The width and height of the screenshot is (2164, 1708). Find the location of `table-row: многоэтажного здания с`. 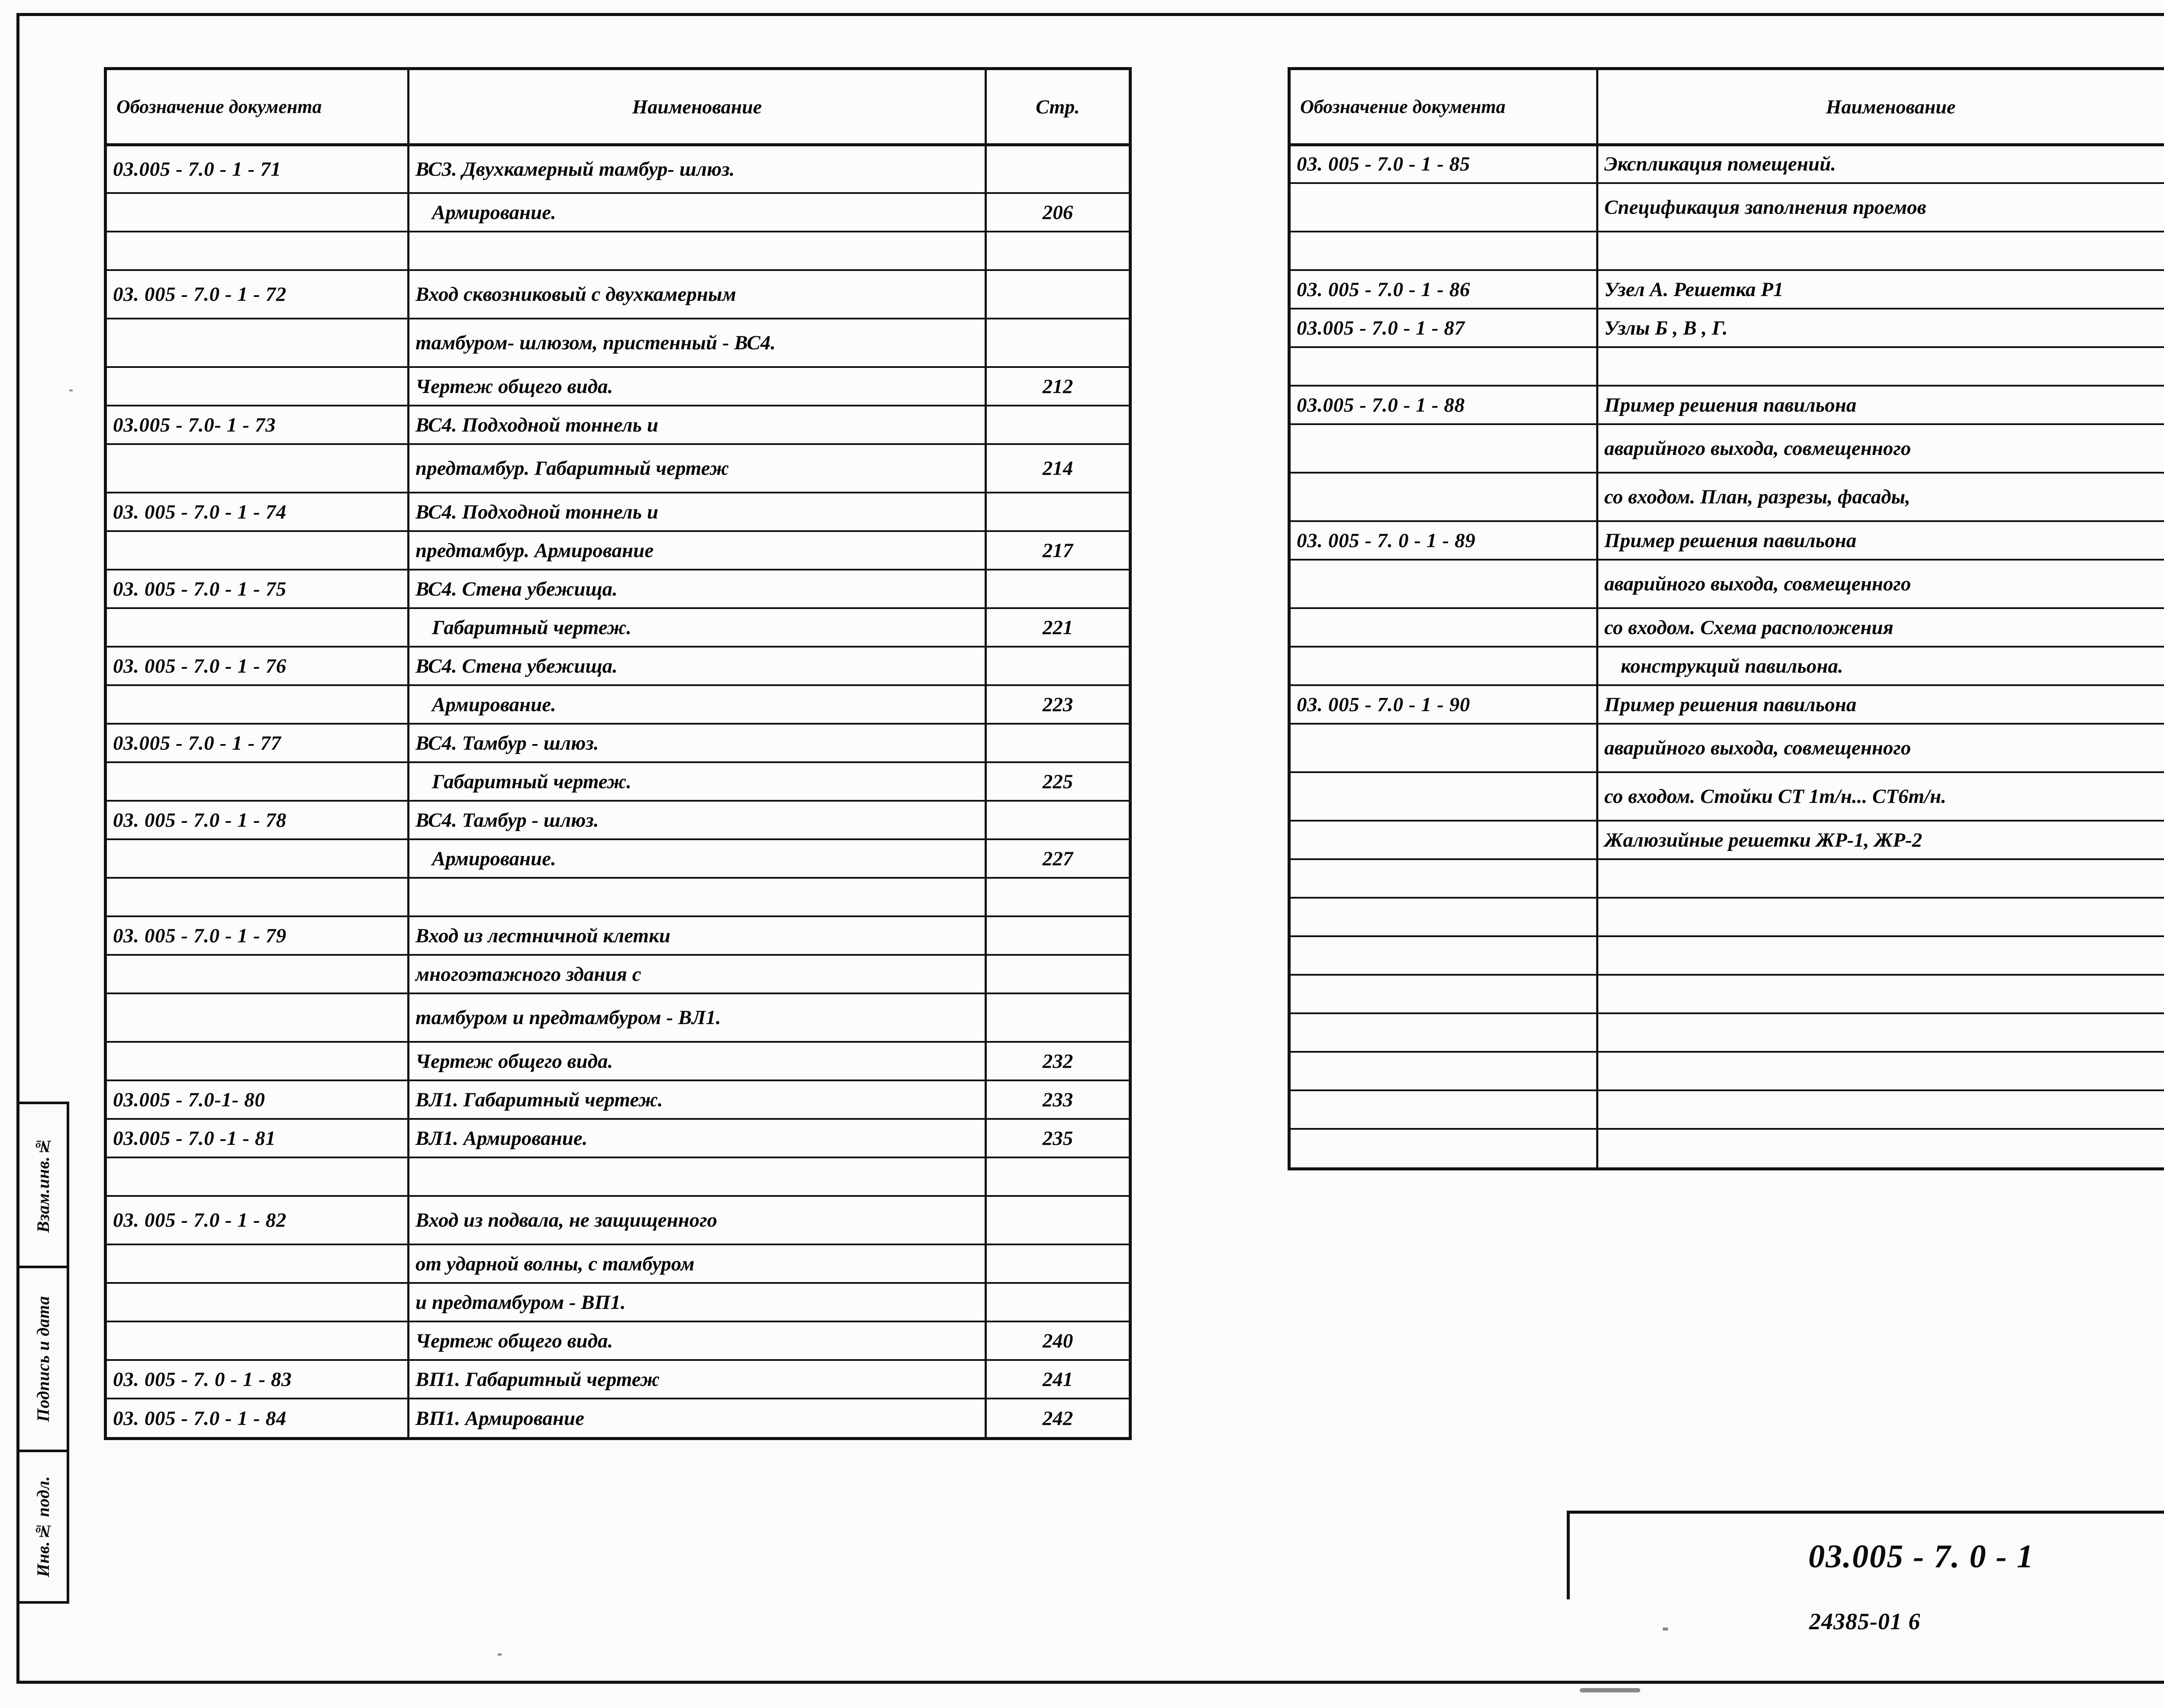

table-row: многоэтажного здания с is located at coordinates (618, 974).